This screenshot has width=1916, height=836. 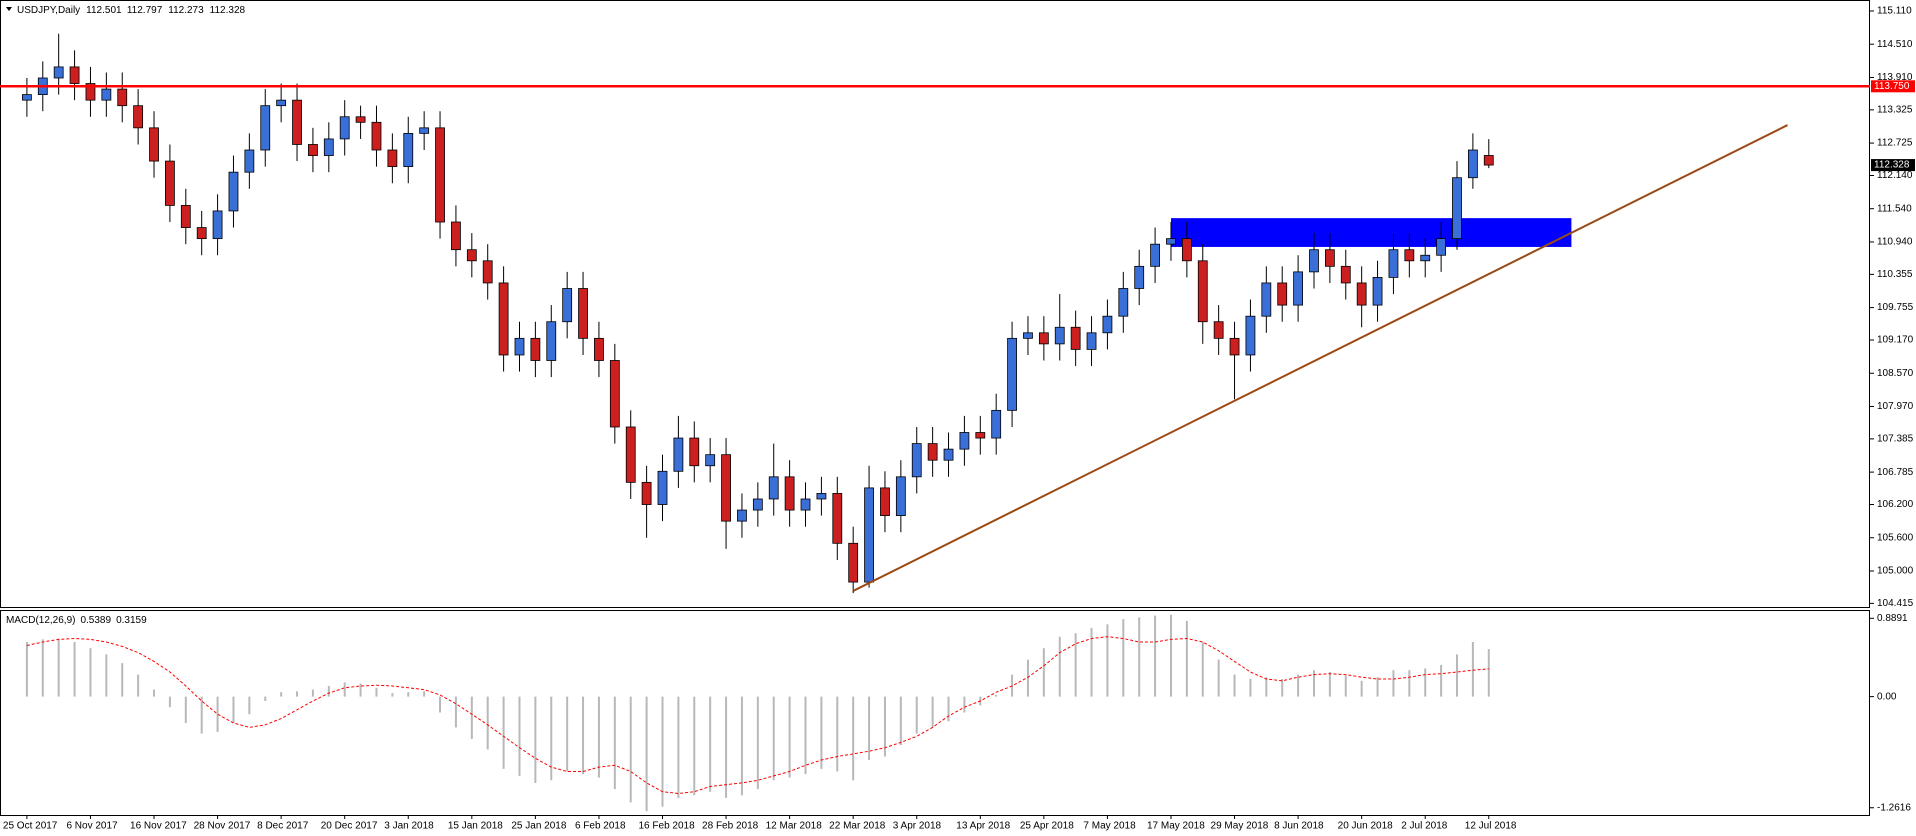 I want to click on y-tick-label: 110.355, so click(x=1895, y=274).